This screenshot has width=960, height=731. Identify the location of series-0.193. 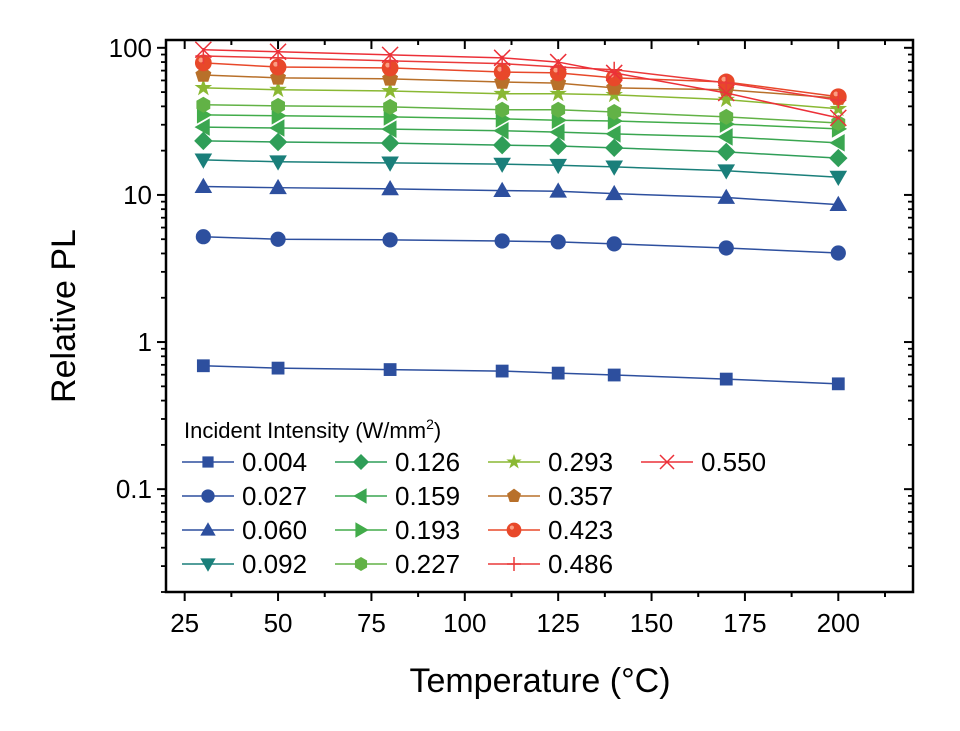
(522, 122).